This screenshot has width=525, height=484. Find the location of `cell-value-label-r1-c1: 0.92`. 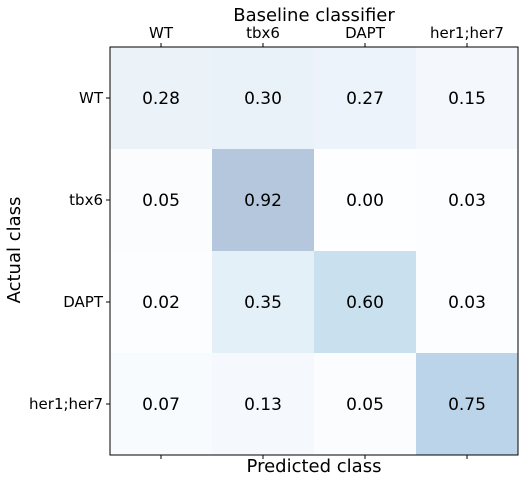

cell-value-label-r1-c1: 0.92 is located at coordinates (263, 201).